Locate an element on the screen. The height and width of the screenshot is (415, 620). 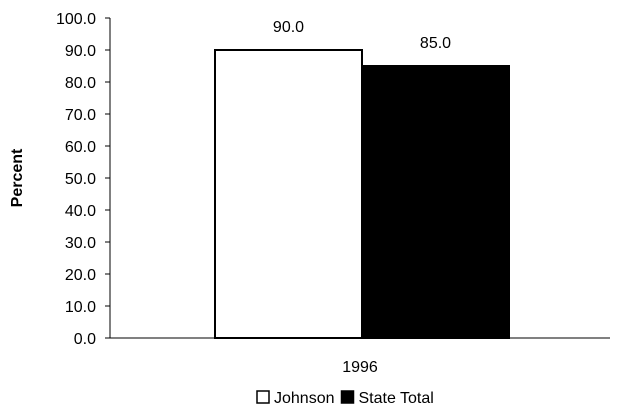
category-labels: 1996 is located at coordinates (360, 367).